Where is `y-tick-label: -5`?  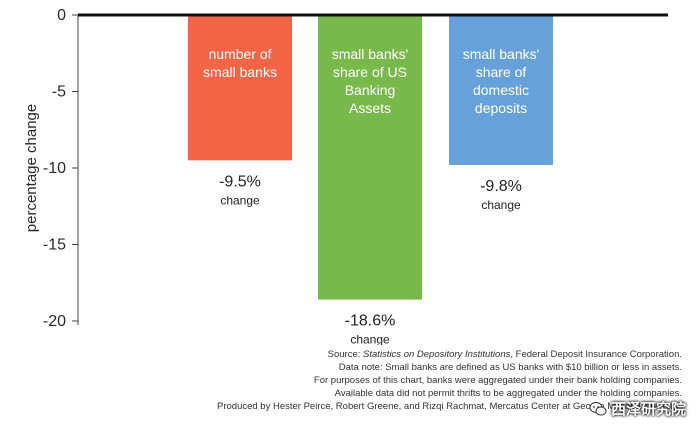 y-tick-label: -5 is located at coordinates (59, 92).